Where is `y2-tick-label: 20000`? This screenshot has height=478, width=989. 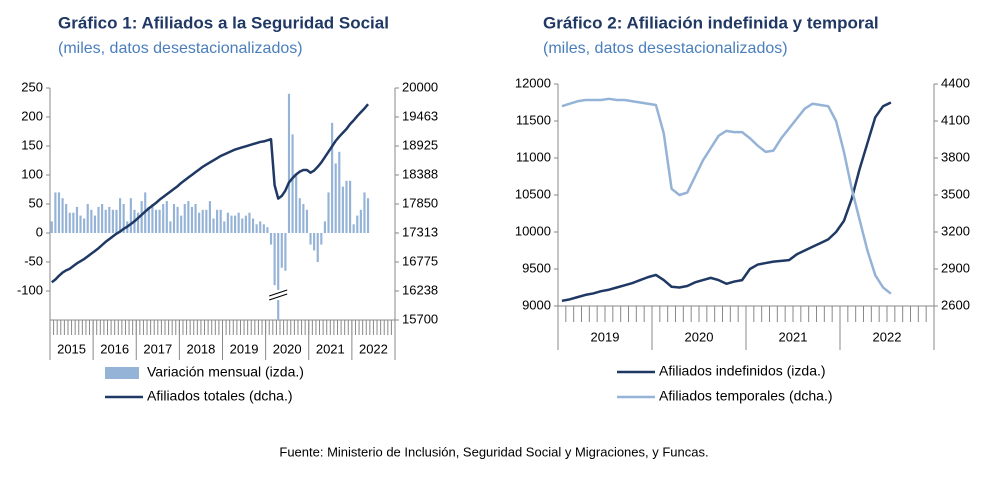 y2-tick-label: 20000 is located at coordinates (420, 86).